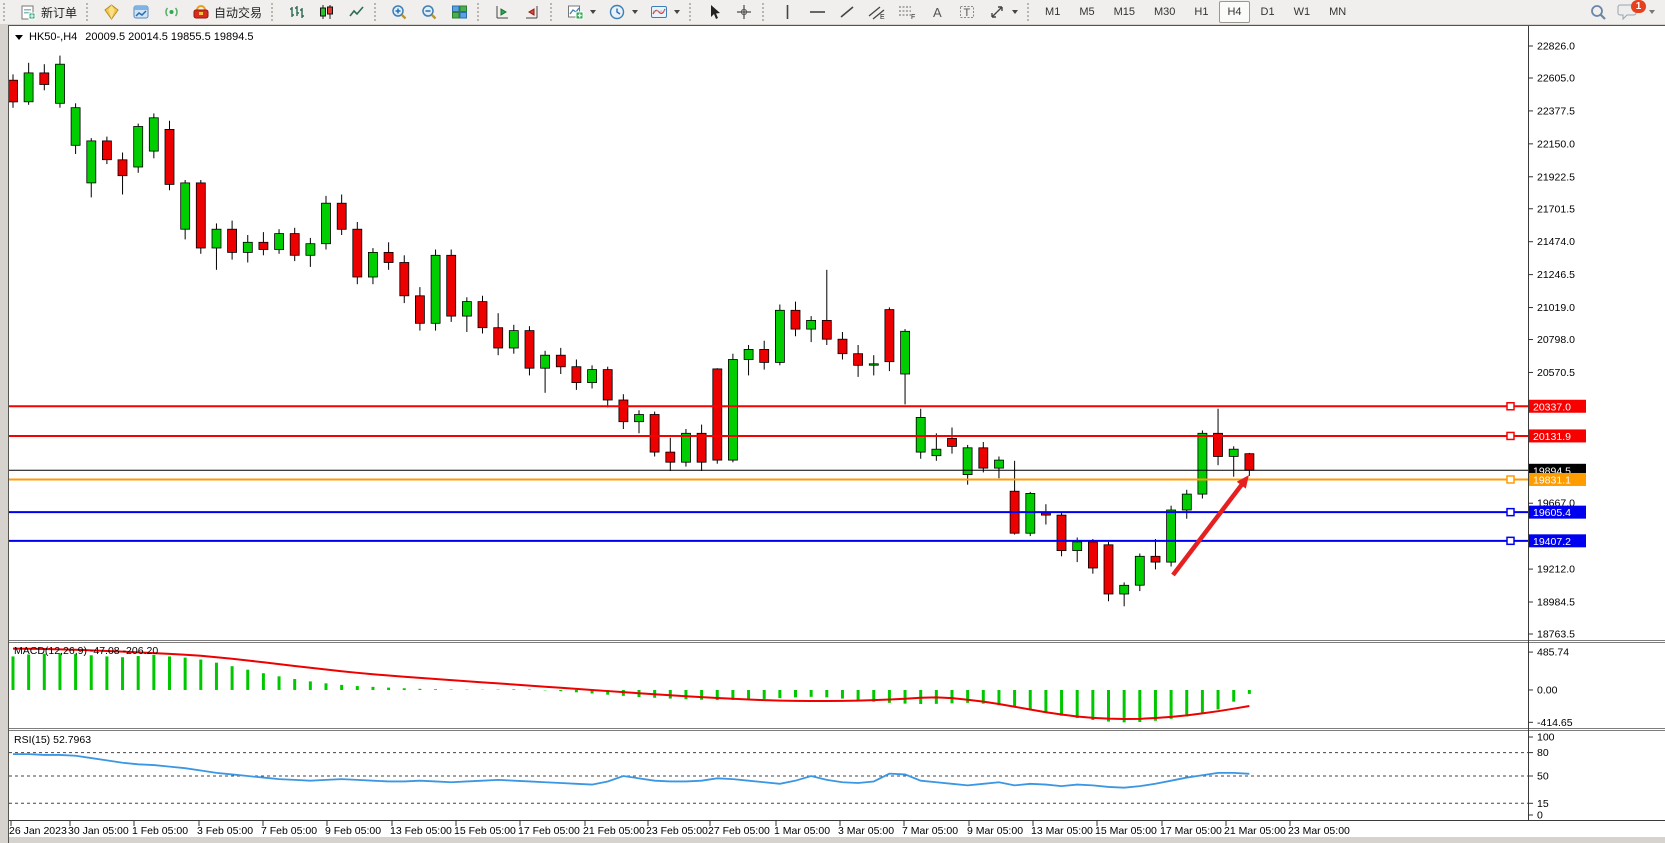 The height and width of the screenshot is (843, 1665). Describe the element at coordinates (744, 12) in the screenshot. I see `crosshair-tool-button` at that location.